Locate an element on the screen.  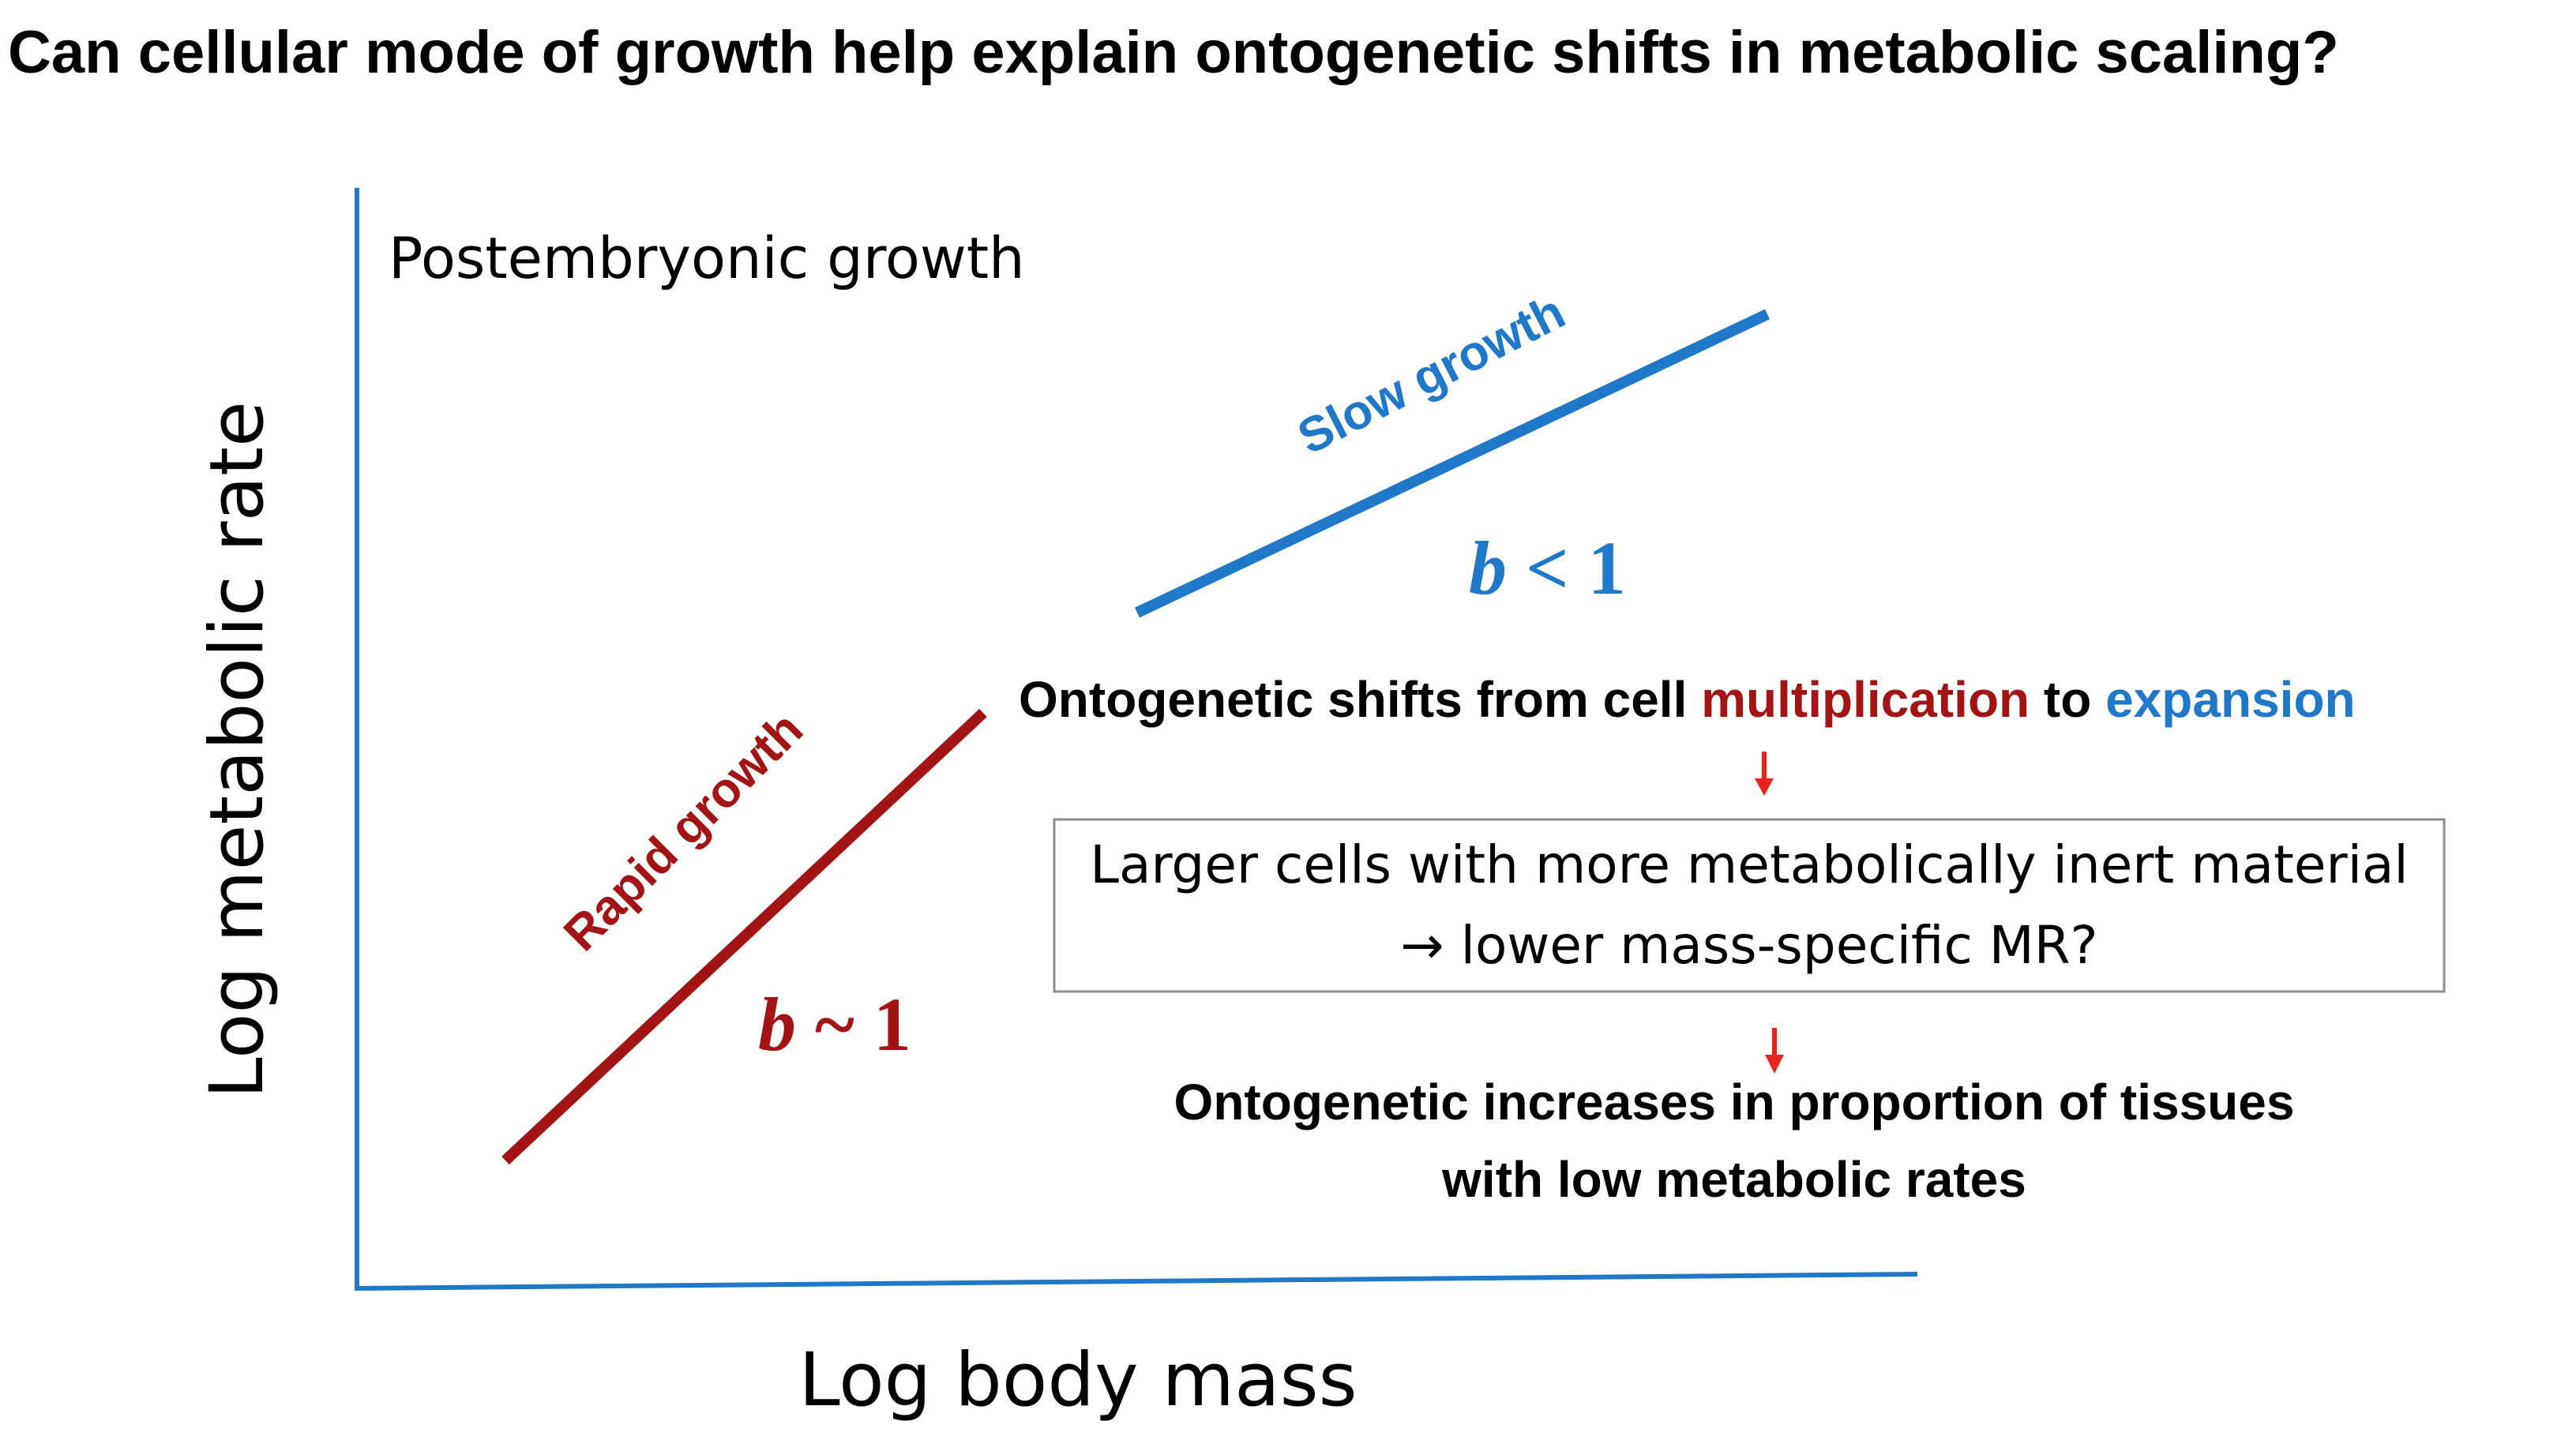
x-axis is located at coordinates (1136, 1281).